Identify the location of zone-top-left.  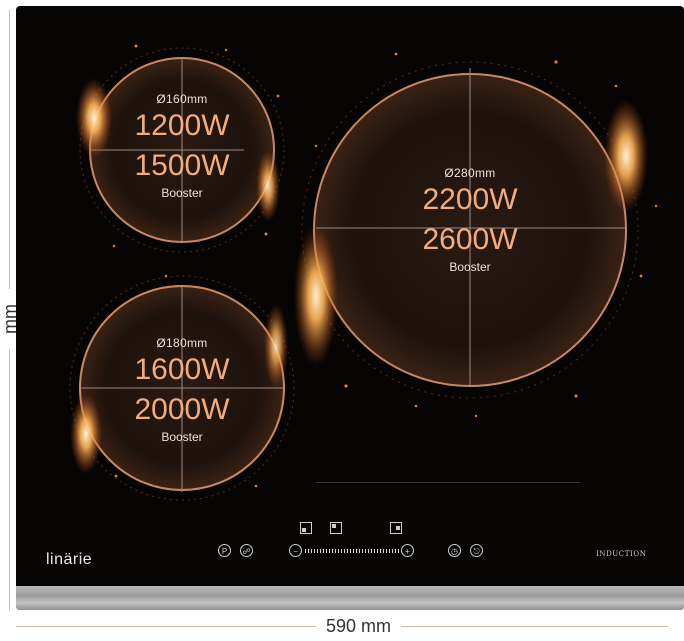
(180, 150).